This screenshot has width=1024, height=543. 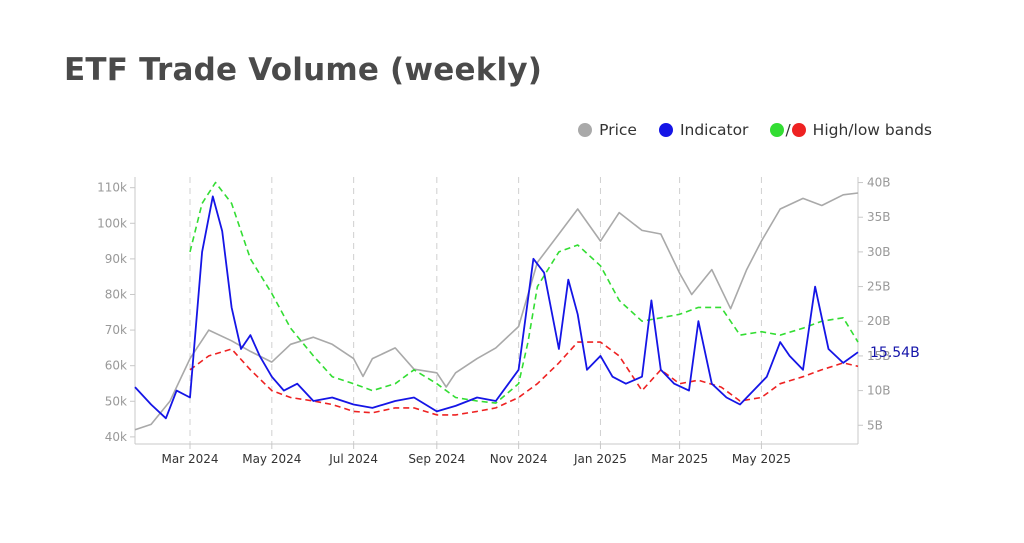 What do you see at coordinates (879, 321) in the screenshot?
I see `right-axis-tick-label: 20B` at bounding box center [879, 321].